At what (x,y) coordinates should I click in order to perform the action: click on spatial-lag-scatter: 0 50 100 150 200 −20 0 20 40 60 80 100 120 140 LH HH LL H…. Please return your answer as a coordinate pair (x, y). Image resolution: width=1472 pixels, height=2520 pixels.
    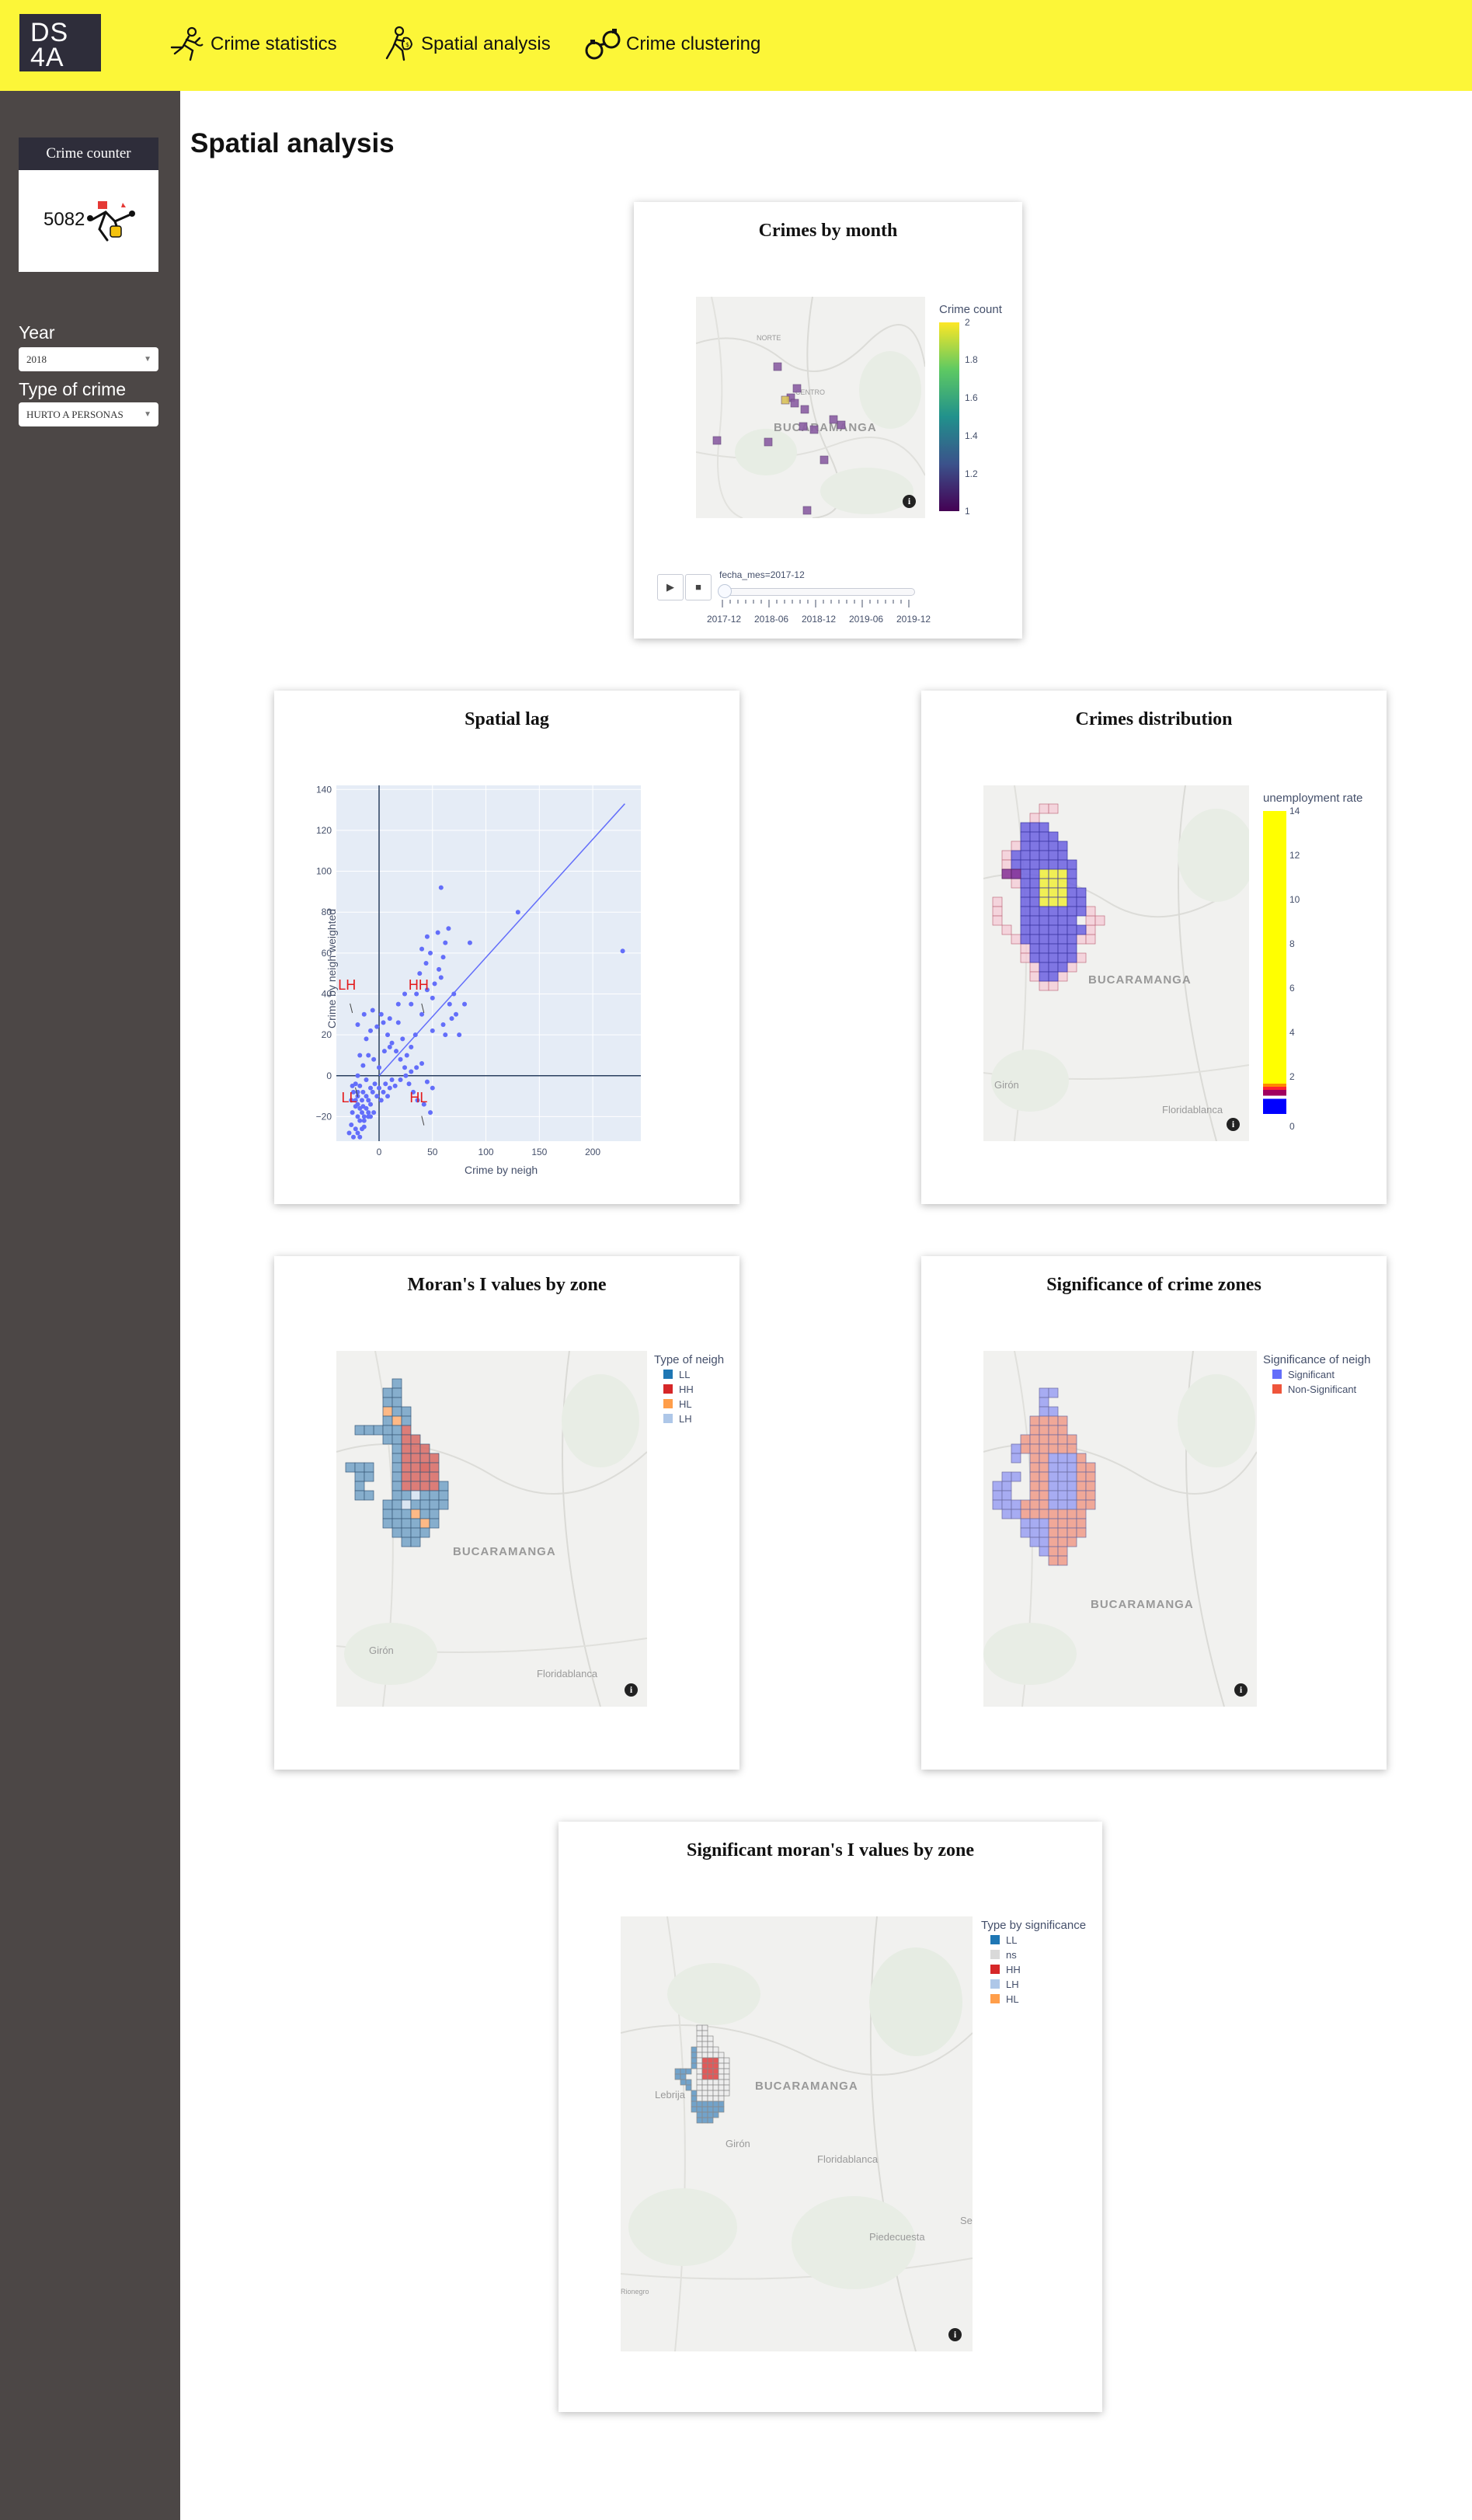
    Looking at the image, I should click on (507, 947).